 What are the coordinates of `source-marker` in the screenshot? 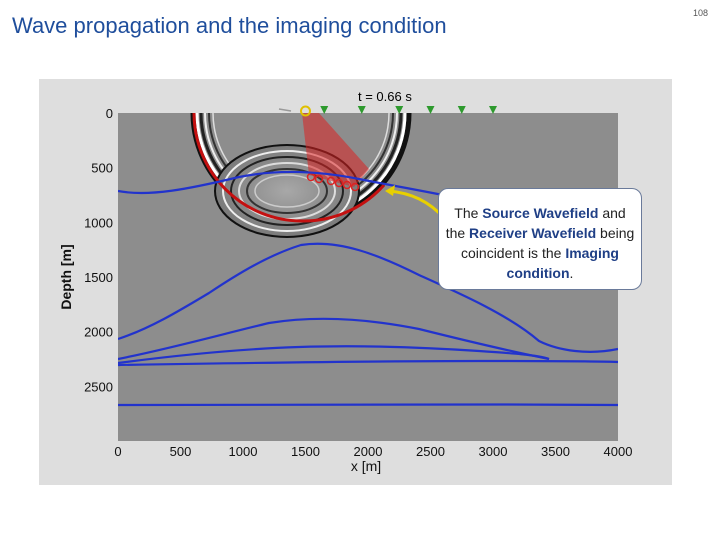 It's located at (294, 111).